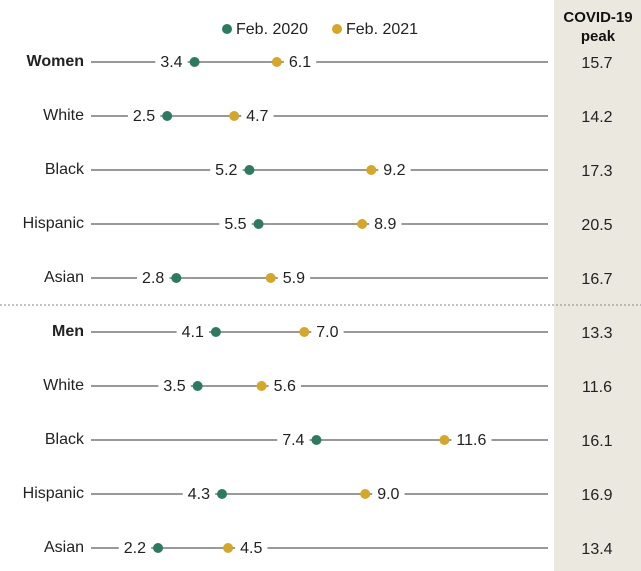 The width and height of the screenshot is (641, 571). I want to click on peak-value: 16.7, so click(596, 279).